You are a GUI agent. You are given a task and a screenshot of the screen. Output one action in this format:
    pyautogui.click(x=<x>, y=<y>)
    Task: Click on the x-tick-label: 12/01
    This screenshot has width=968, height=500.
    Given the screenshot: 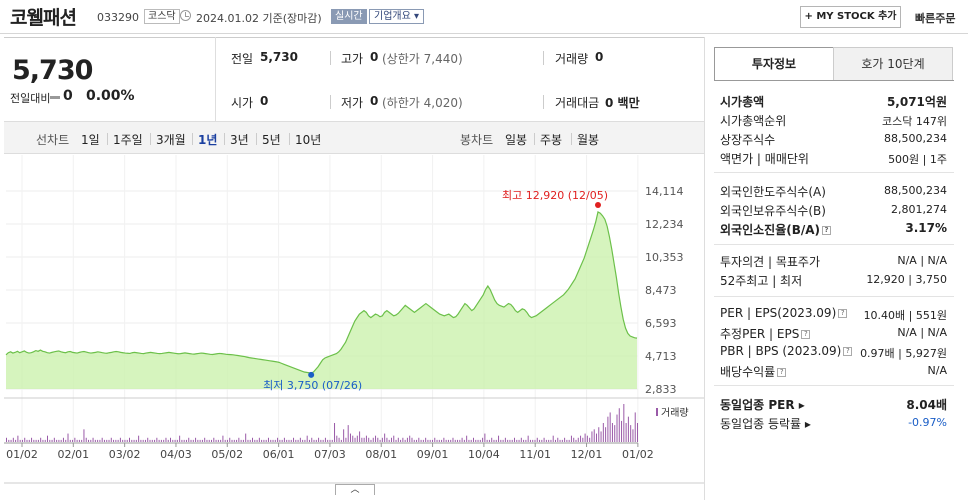 What is the action you would take?
    pyautogui.click(x=587, y=454)
    